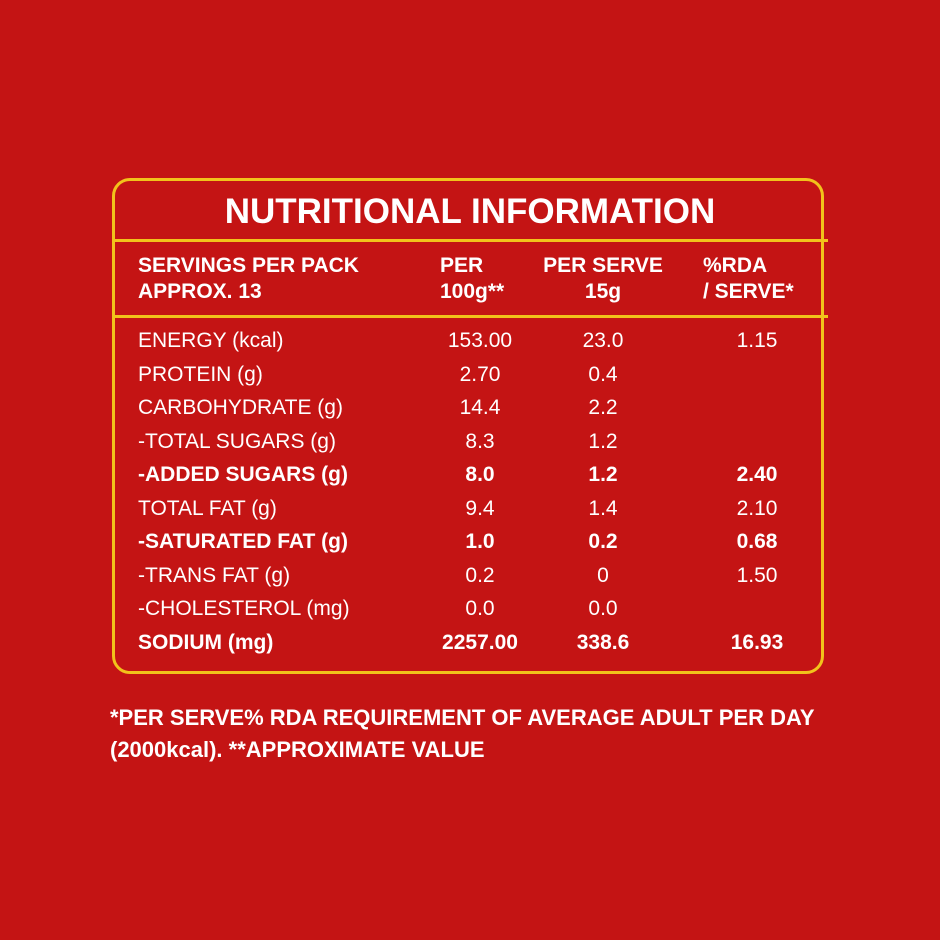  I want to click on row-value: 8.0, so click(480, 474).